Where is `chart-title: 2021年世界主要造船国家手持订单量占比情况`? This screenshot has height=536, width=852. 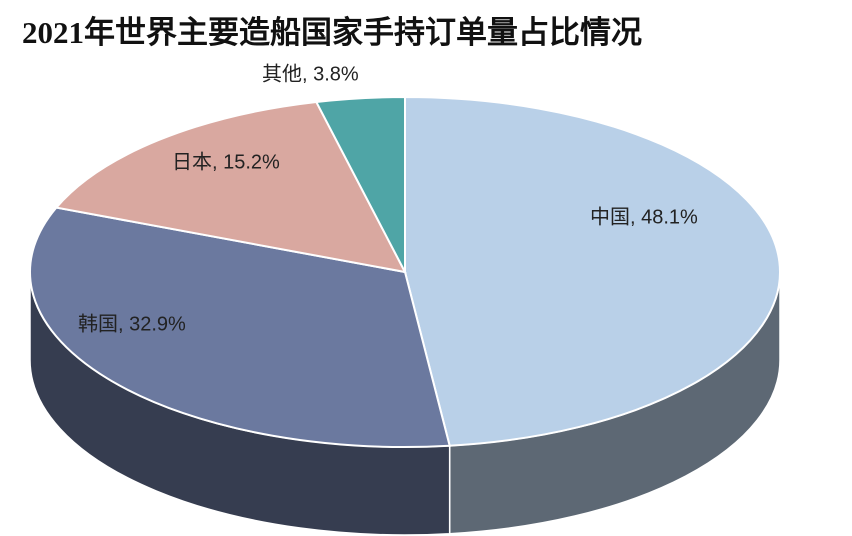 chart-title: 2021年世界主要造船国家手持订单量占比情况 is located at coordinates (332, 32).